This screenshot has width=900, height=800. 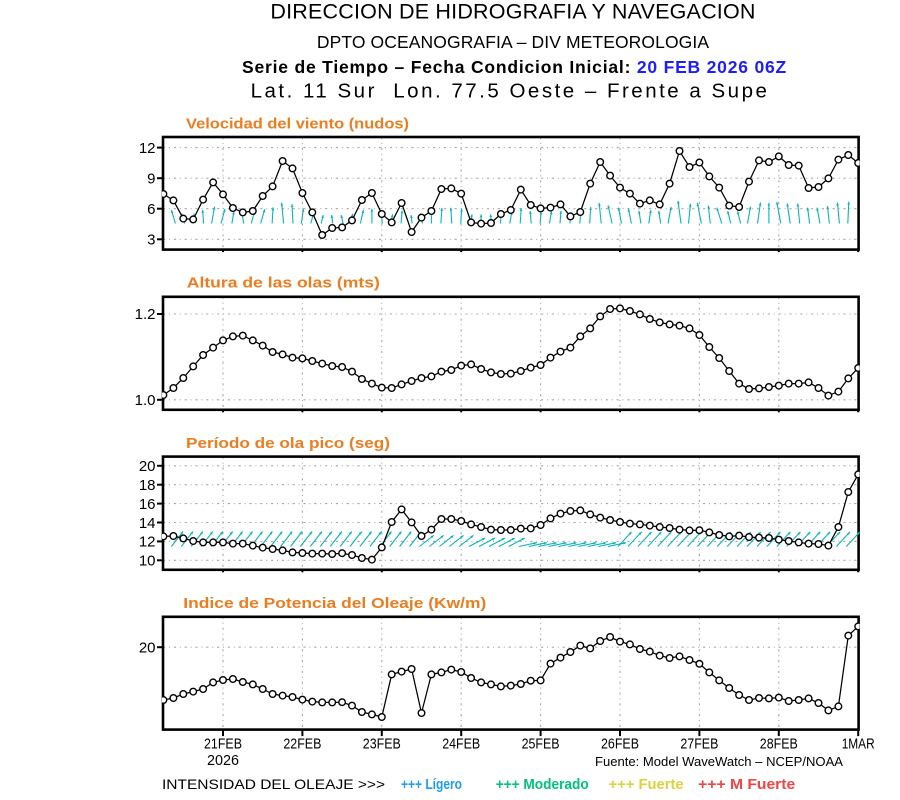 What do you see at coordinates (147, 504) in the screenshot?
I see `svg-text: 16` at bounding box center [147, 504].